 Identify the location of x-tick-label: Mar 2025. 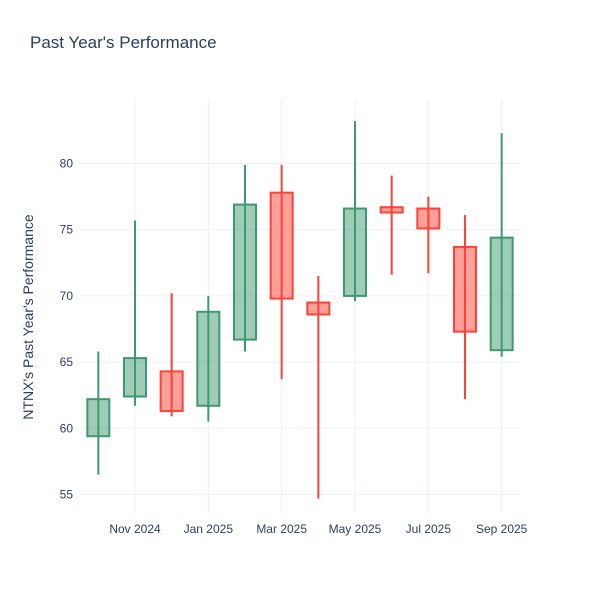
(281, 529).